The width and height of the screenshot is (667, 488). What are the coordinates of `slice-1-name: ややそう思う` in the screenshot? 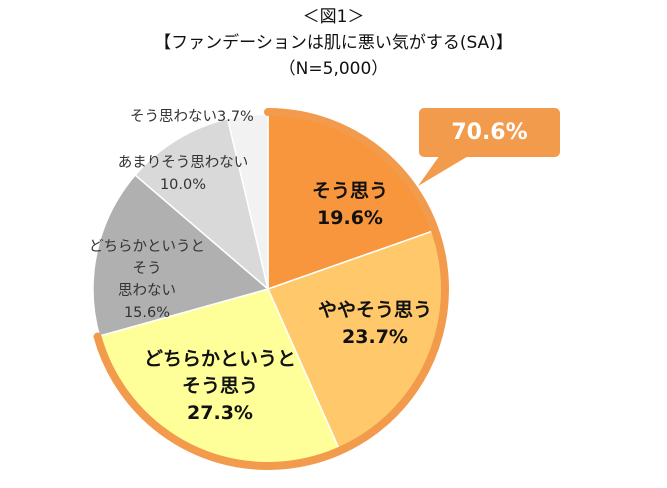 It's located at (374, 310).